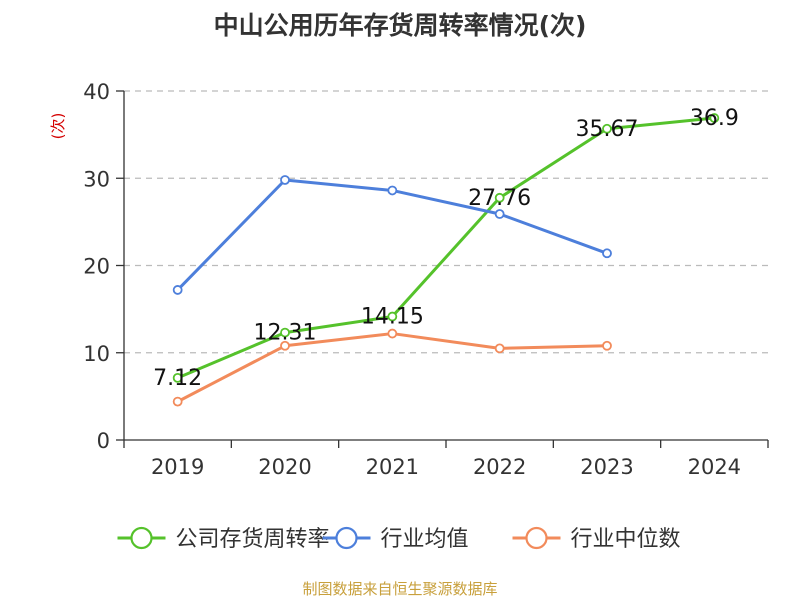 This screenshot has height=600, width=800. I want to click on data-label-2022: 27.76, so click(499, 198).